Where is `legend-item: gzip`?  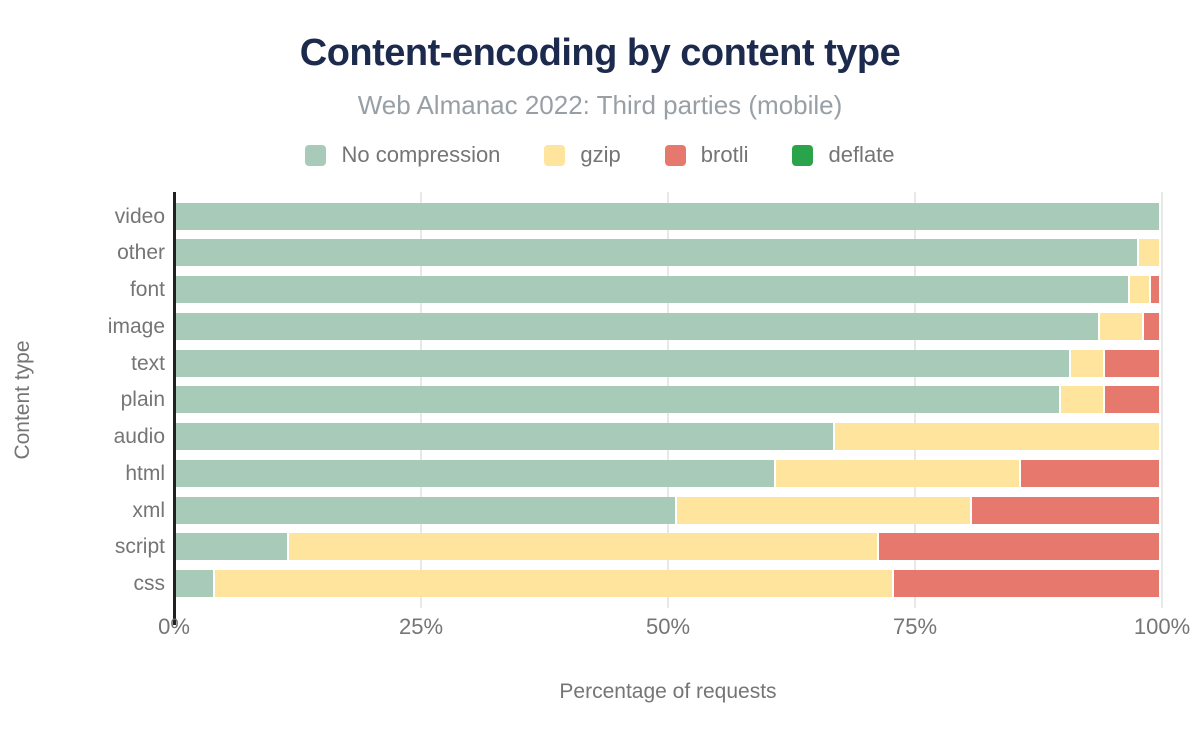 legend-item: gzip is located at coordinates (582, 155).